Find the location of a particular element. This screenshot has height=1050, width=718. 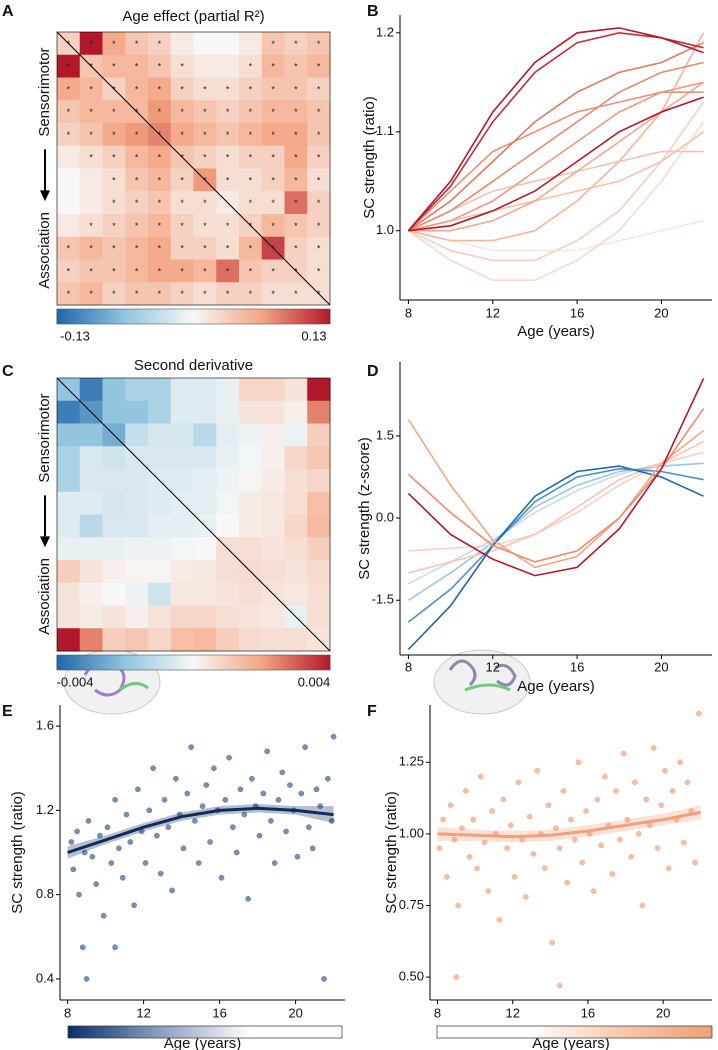

x-axis-label: Age (years) is located at coordinates (556, 331).